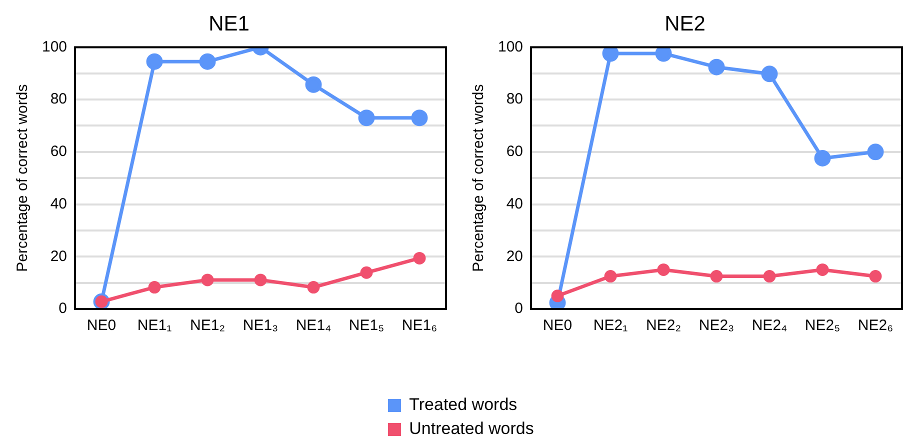 The width and height of the screenshot is (922, 447). Describe the element at coordinates (208, 325) in the screenshot. I see `x-tick-label: NE1₂` at that location.